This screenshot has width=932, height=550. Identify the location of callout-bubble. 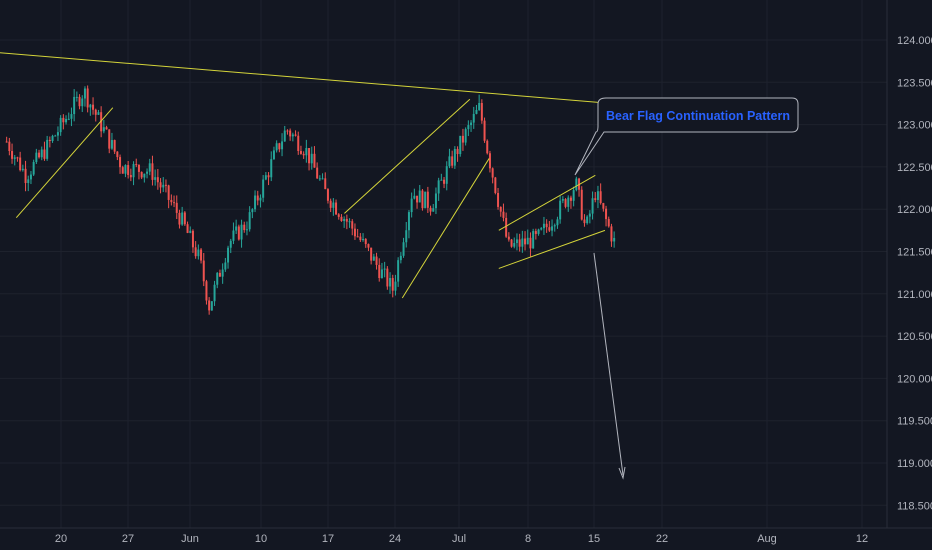
(686, 136).